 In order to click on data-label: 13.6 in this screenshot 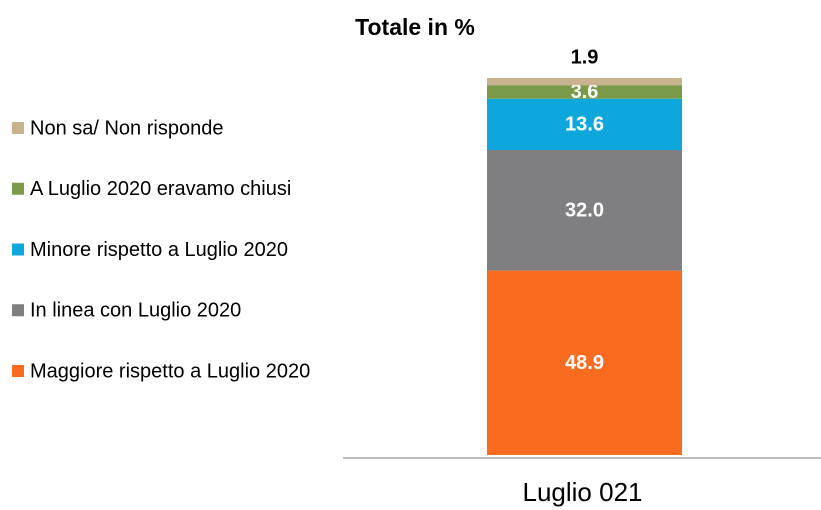, I will do `click(584, 125)`.